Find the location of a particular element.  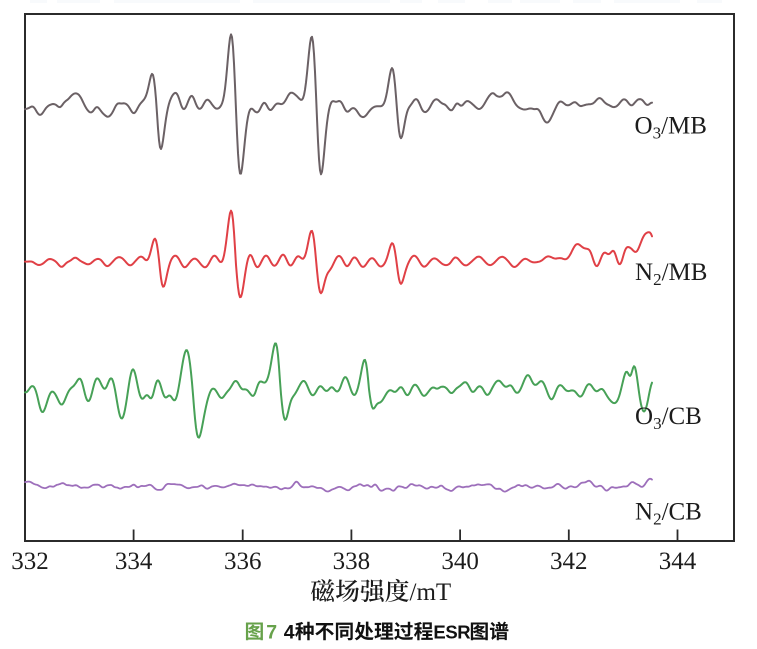

svg-text: 332 is located at coordinates (30, 561).